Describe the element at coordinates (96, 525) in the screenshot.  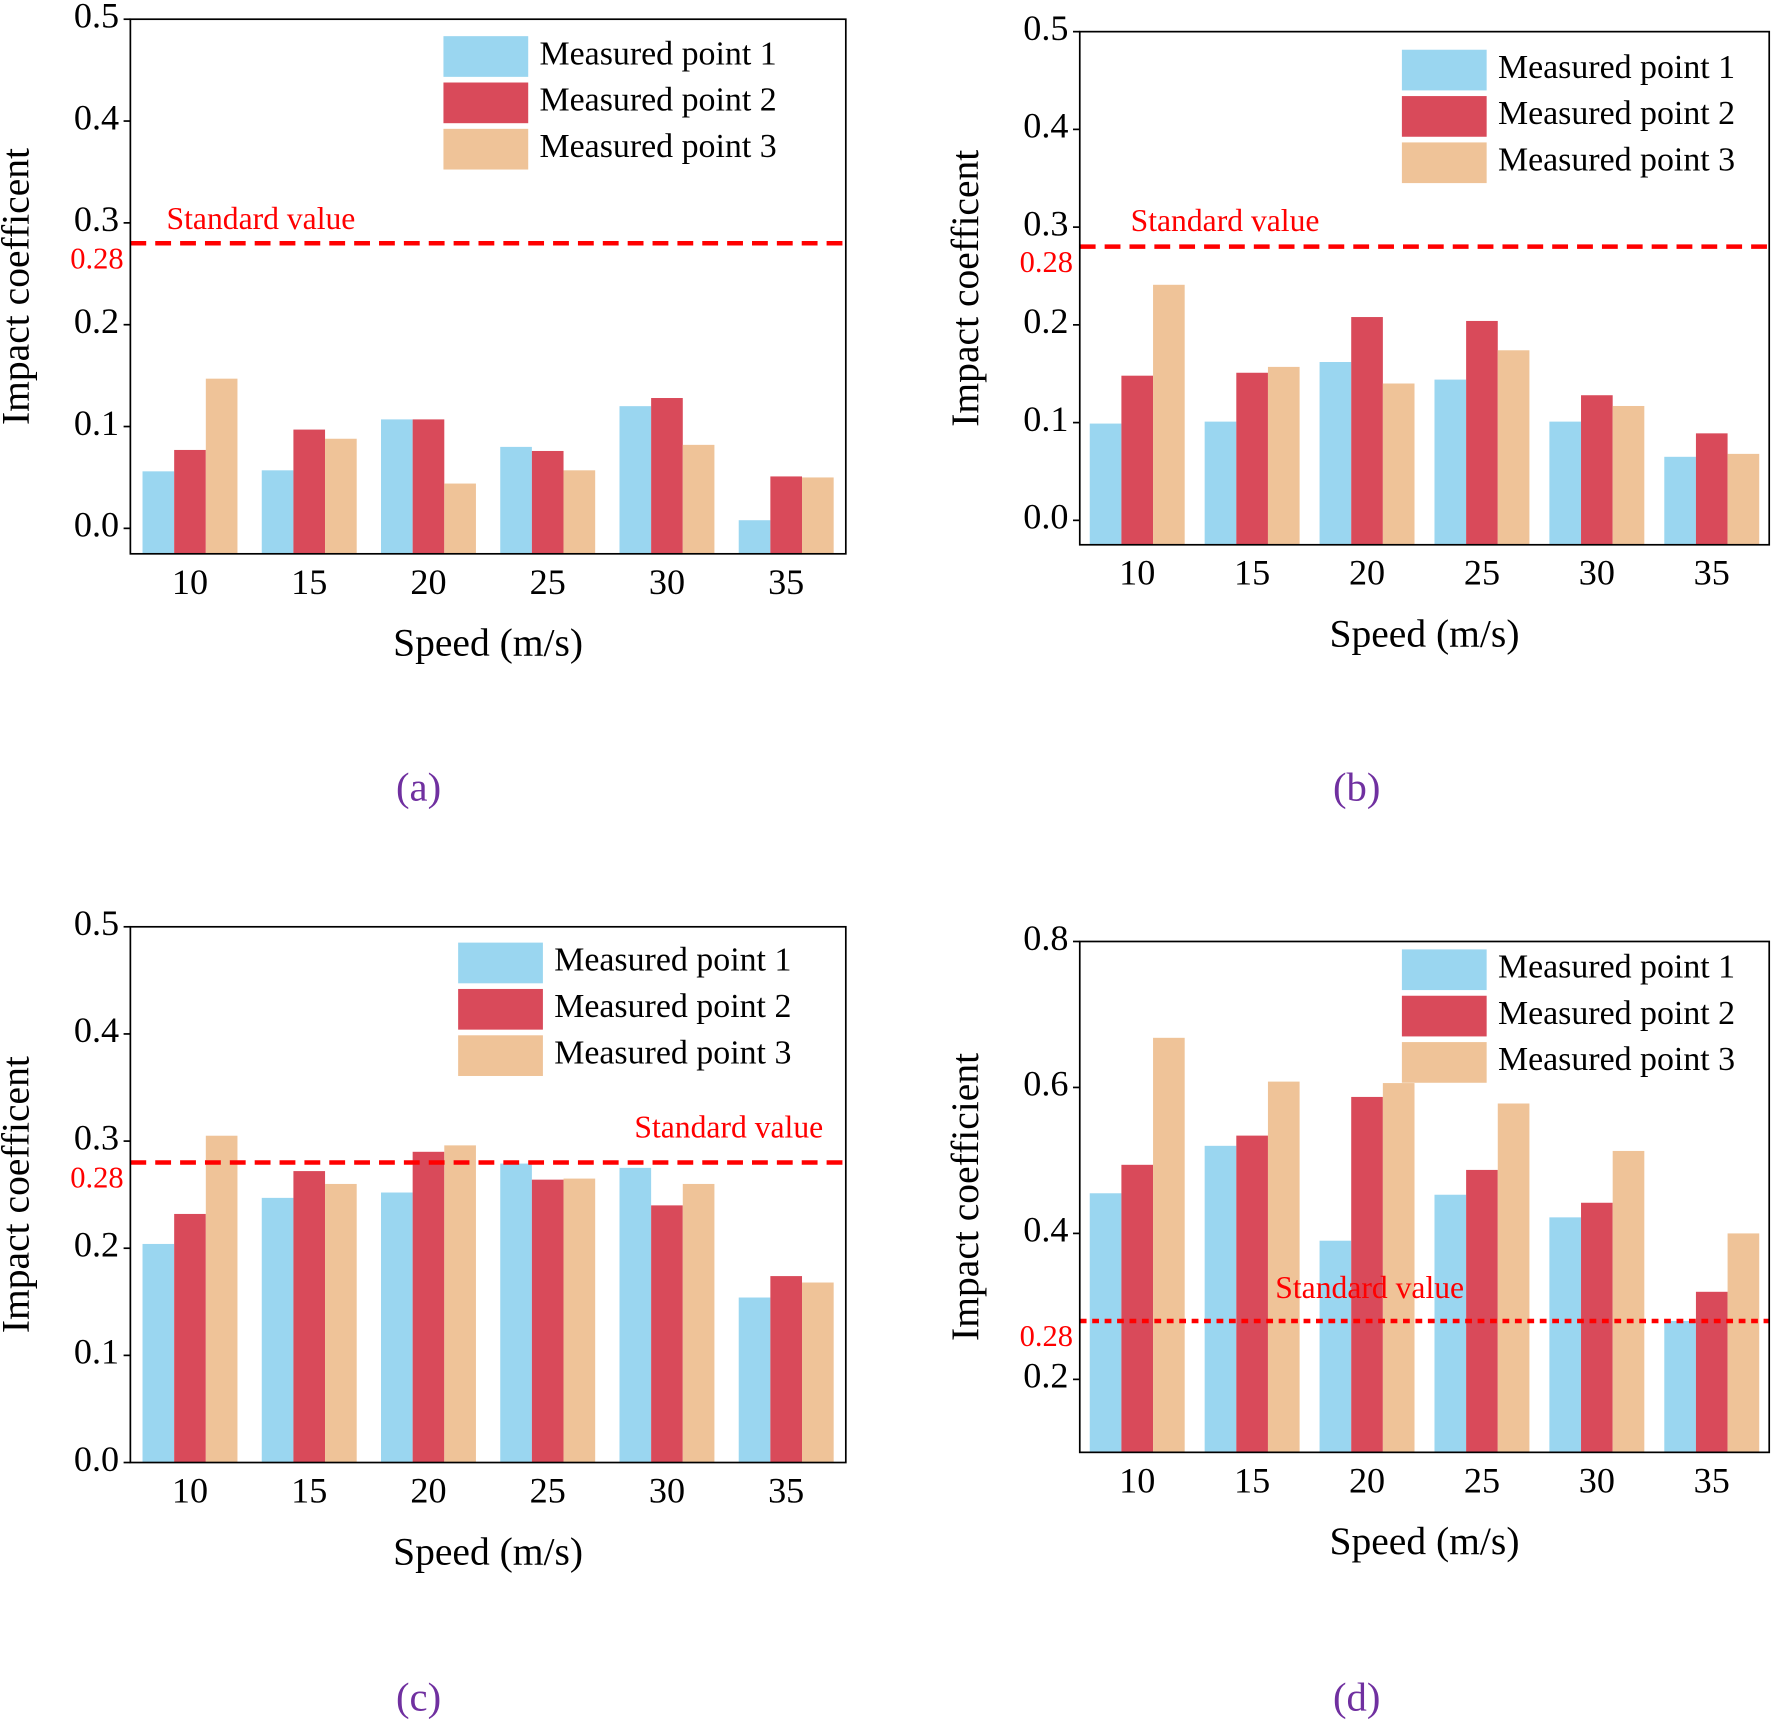
I see `y-tick-label: 0.0` at that location.